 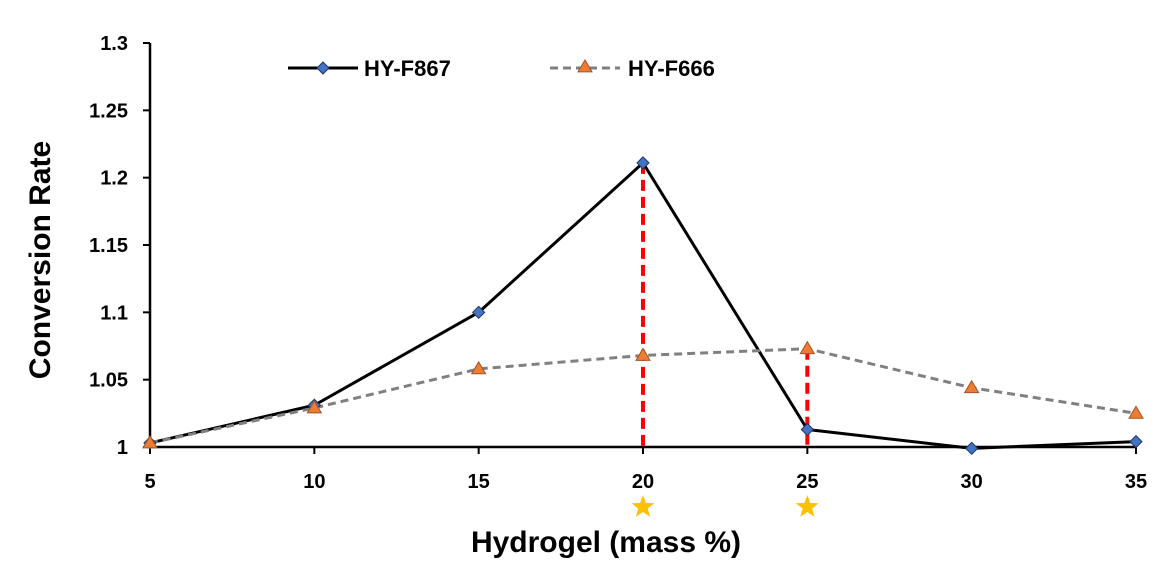 I want to click on x-axis-ticks: 5 10 15 20 25 30 35, so click(x=645, y=470).